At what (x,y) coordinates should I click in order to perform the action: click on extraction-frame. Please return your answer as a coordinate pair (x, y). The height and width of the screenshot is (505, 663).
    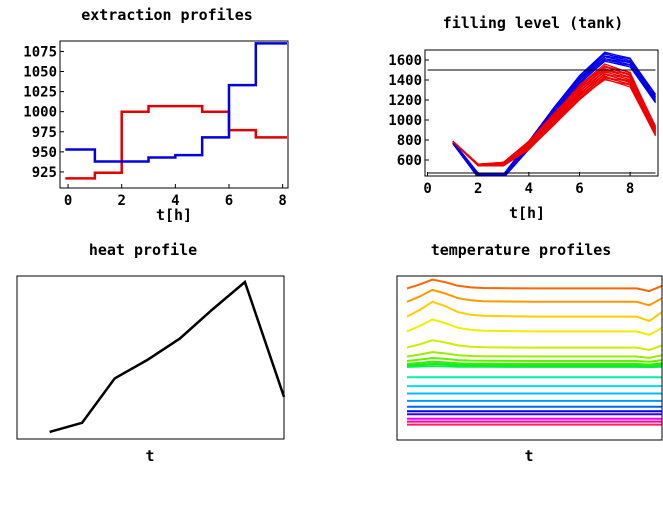
    Looking at the image, I should click on (174, 114).